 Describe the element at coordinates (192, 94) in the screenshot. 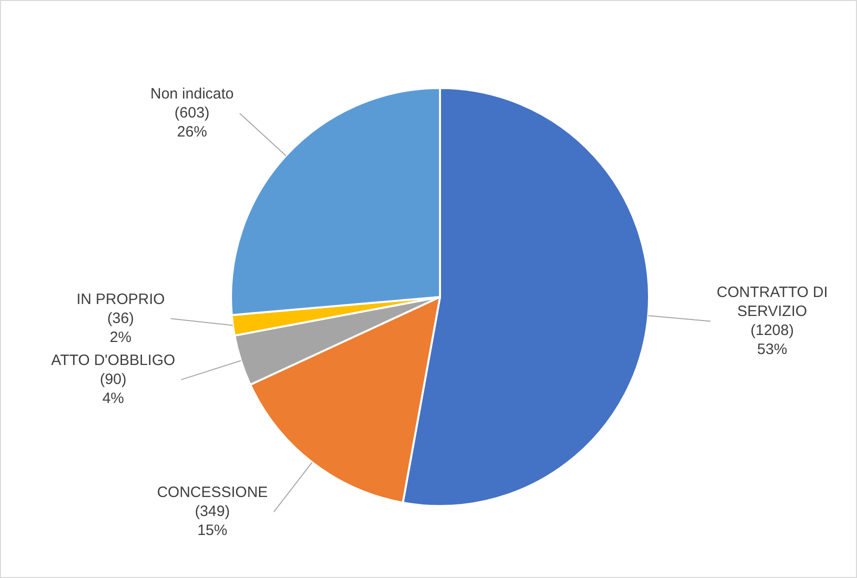

I see `slice-label: Non indicato` at that location.